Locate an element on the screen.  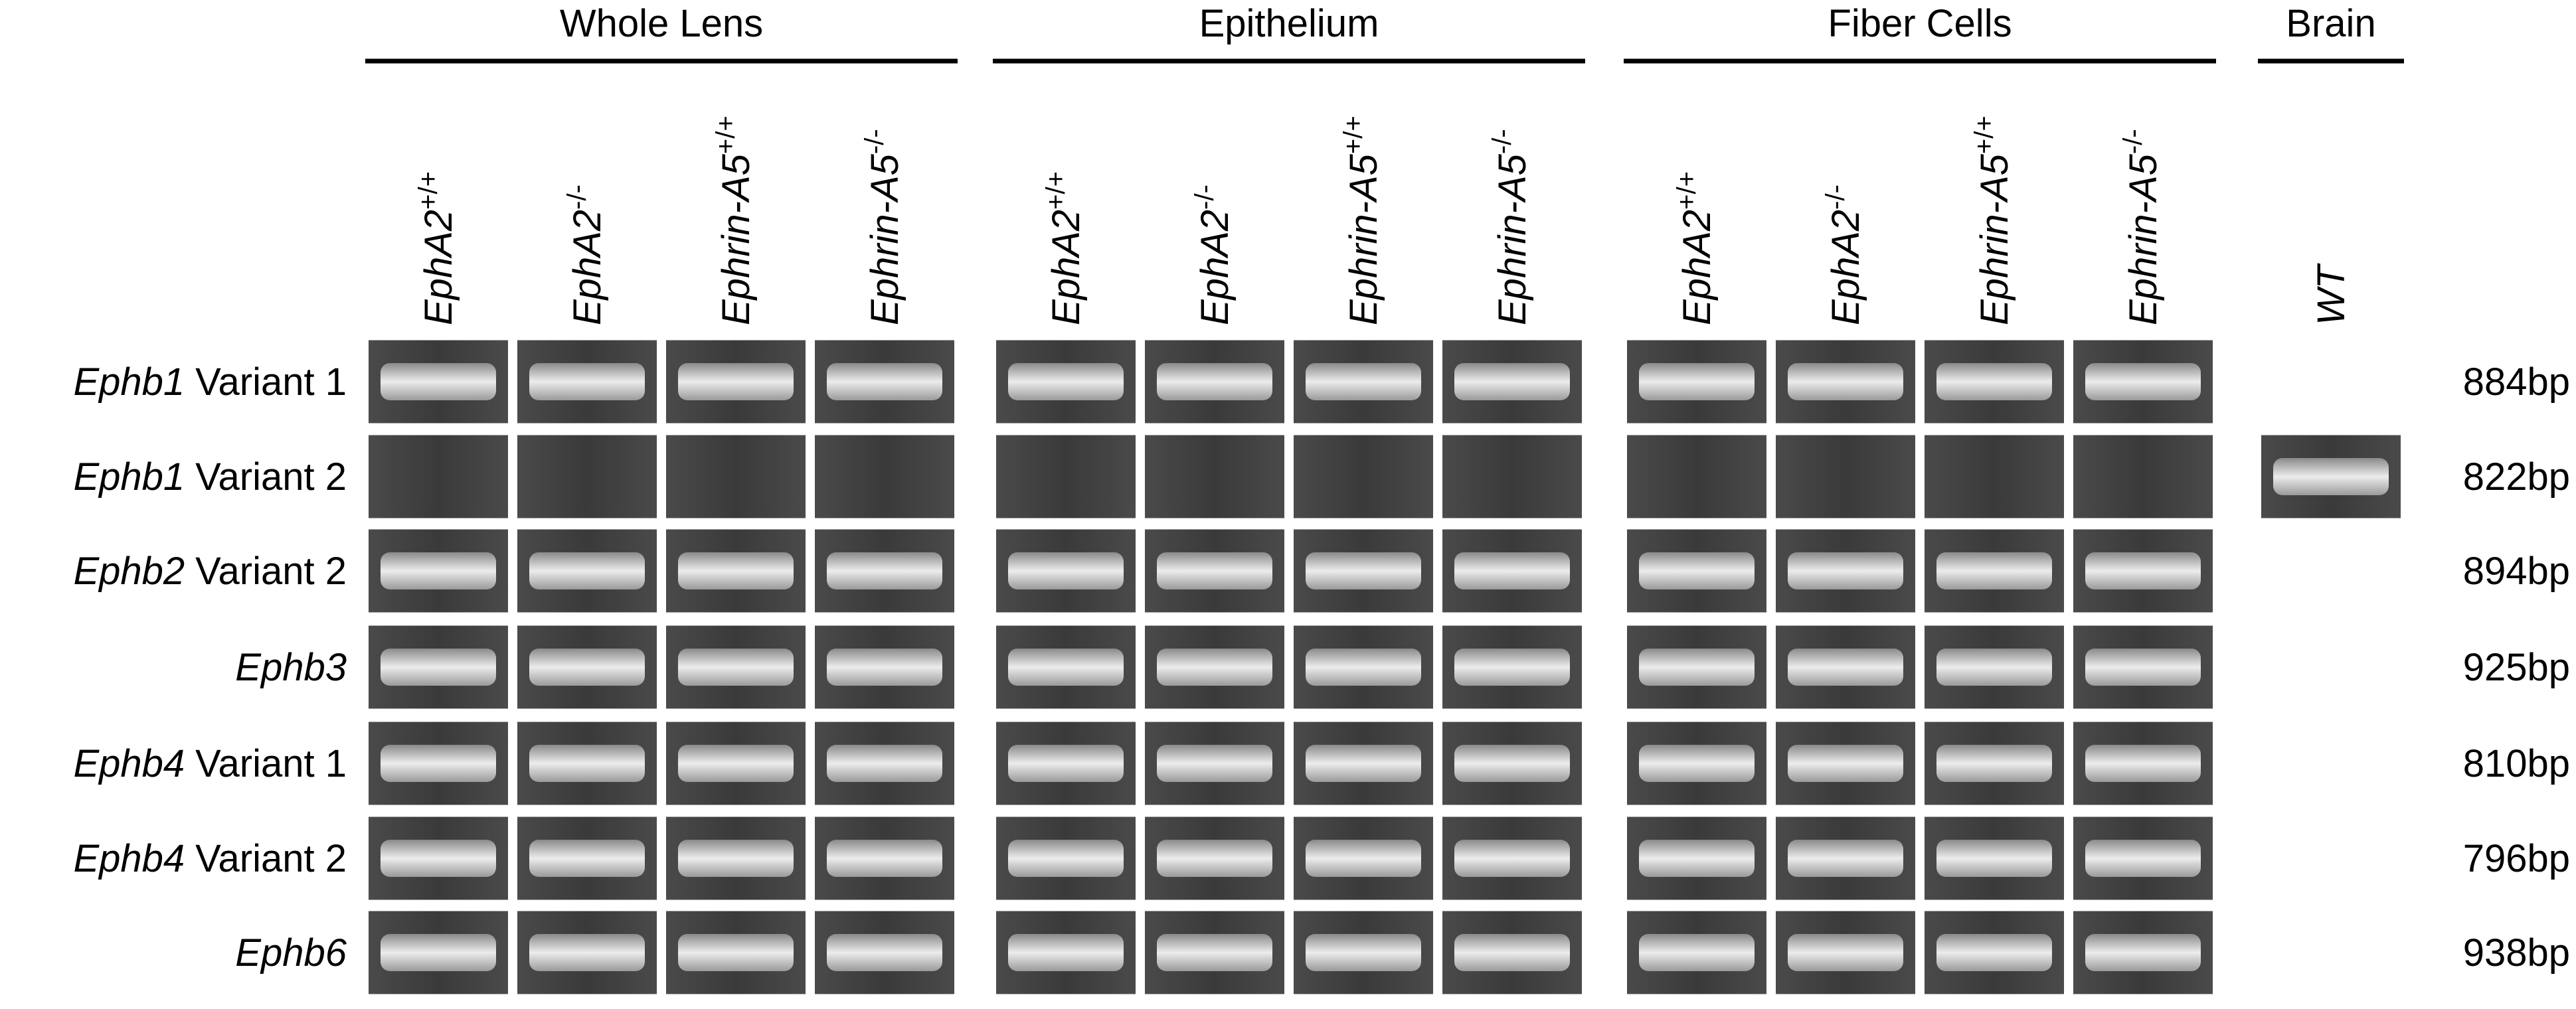
band-size: 938bp is located at coordinates (2516, 953).